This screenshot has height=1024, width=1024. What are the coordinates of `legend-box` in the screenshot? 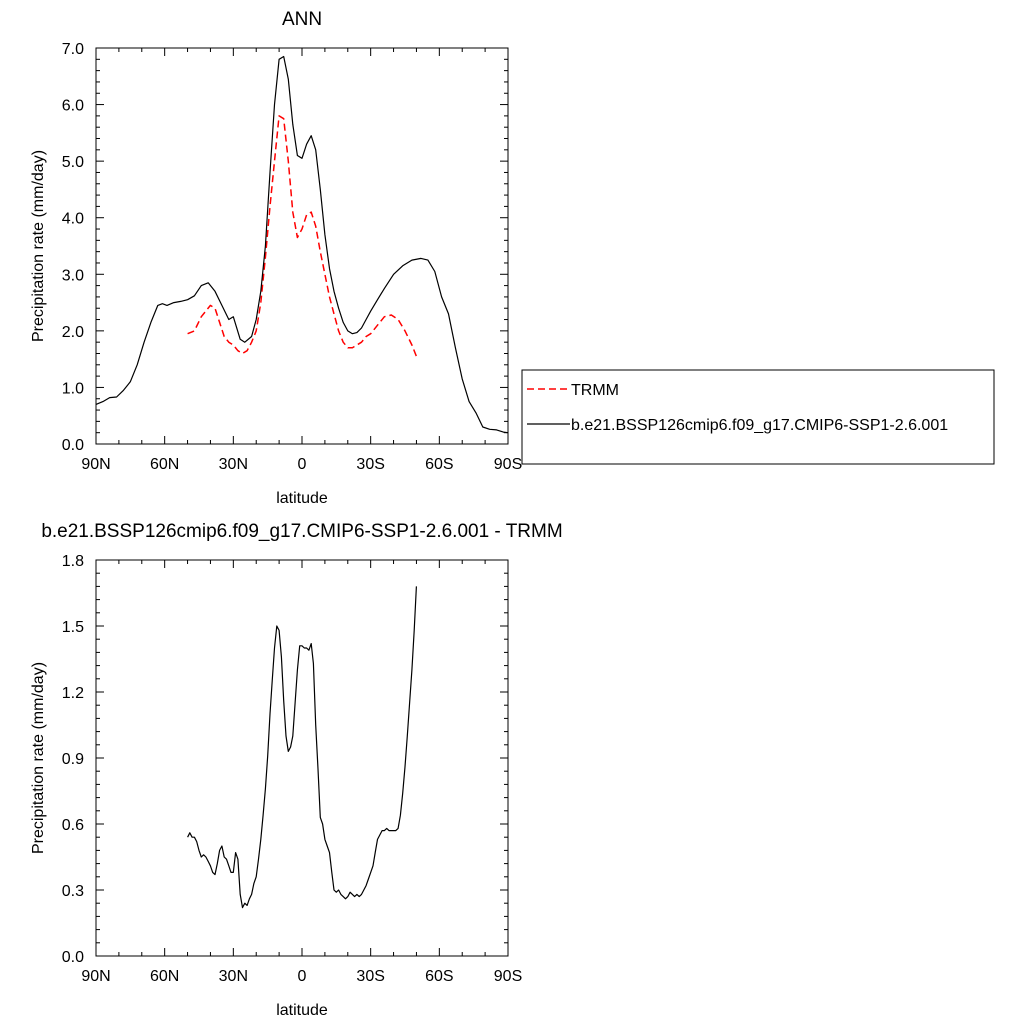 It's located at (758, 417).